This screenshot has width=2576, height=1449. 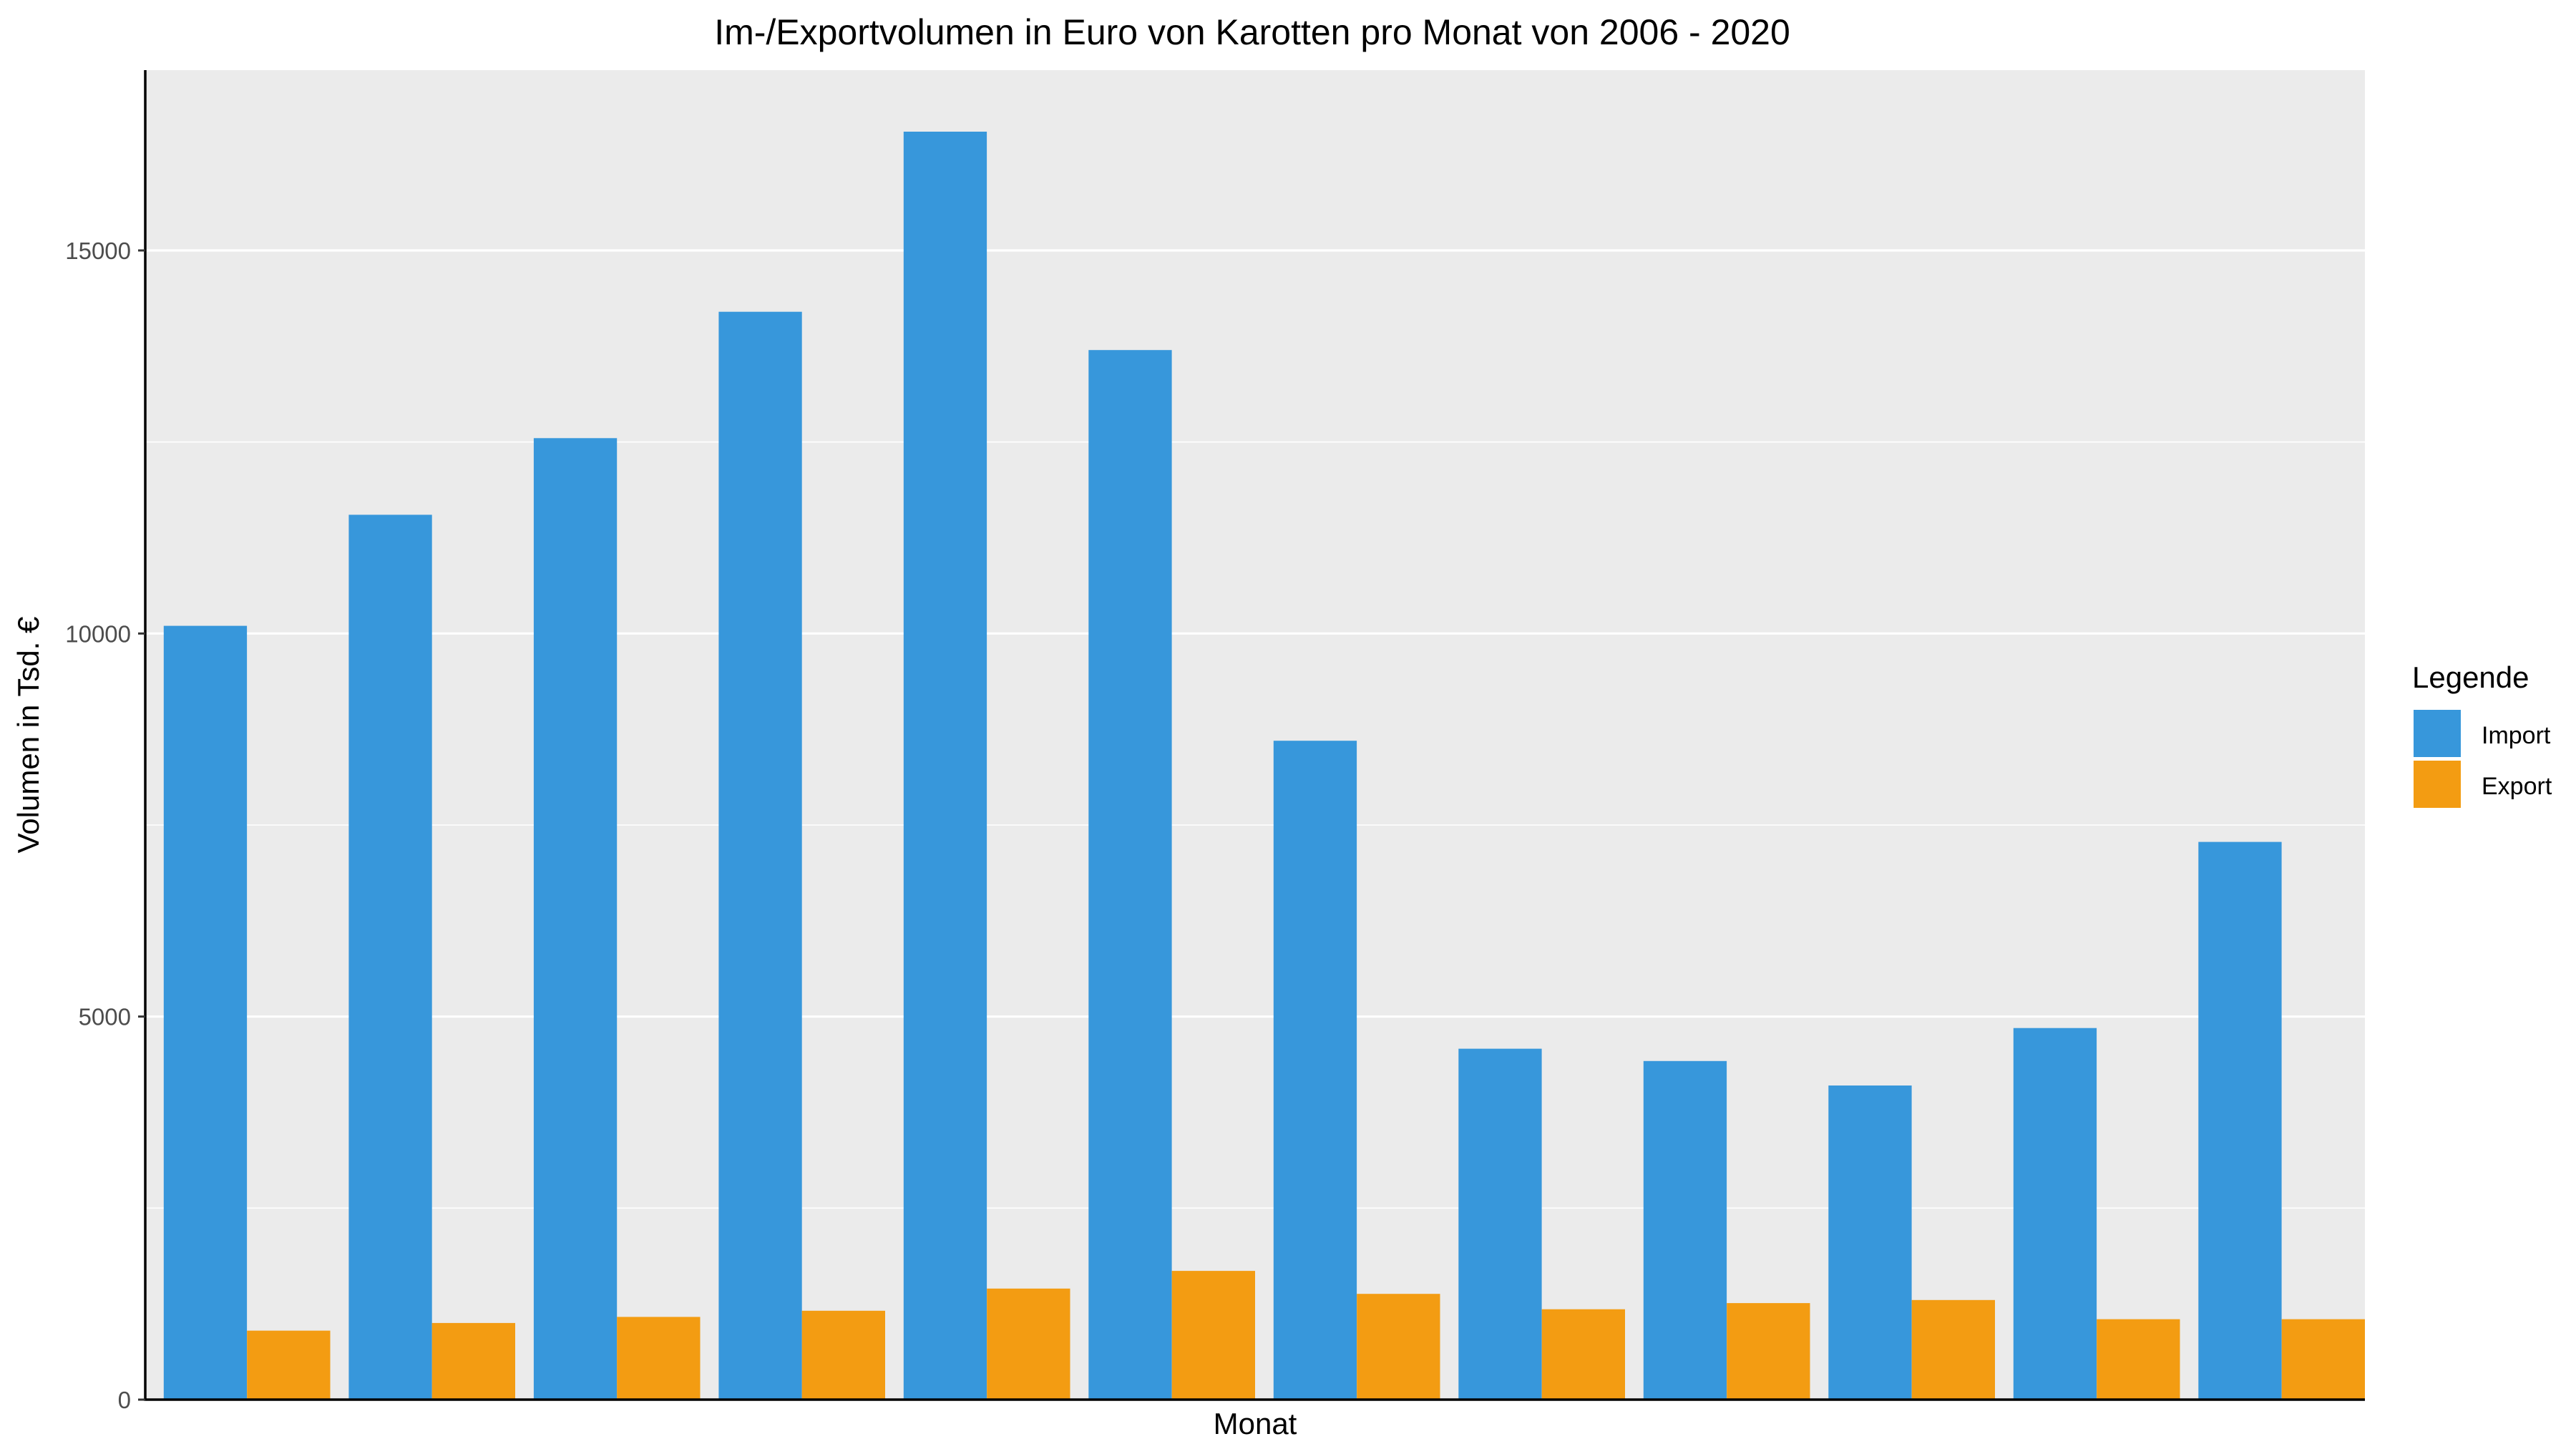 I want to click on y-tick-label: 5000, so click(x=105, y=1017).